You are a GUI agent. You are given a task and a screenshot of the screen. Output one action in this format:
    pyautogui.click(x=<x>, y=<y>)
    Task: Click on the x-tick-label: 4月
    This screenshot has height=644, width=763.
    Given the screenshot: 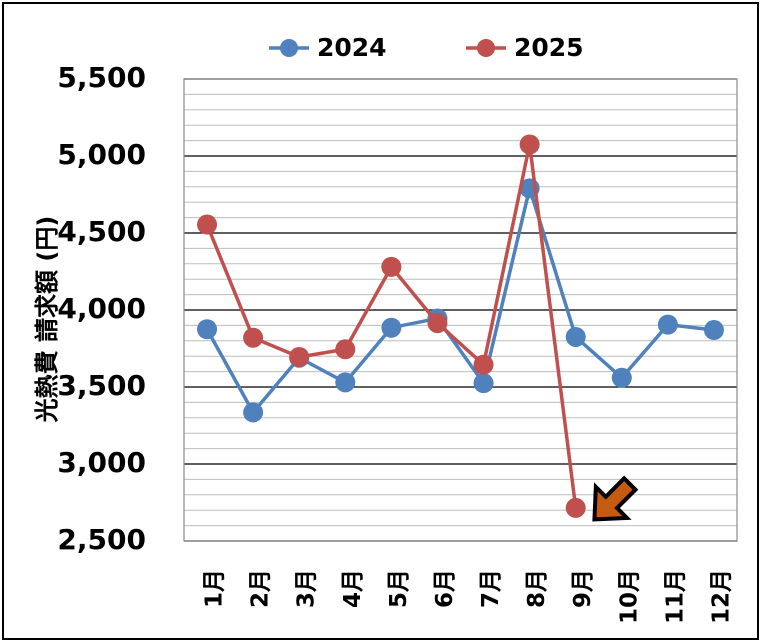 What is the action you would take?
    pyautogui.click(x=353, y=588)
    